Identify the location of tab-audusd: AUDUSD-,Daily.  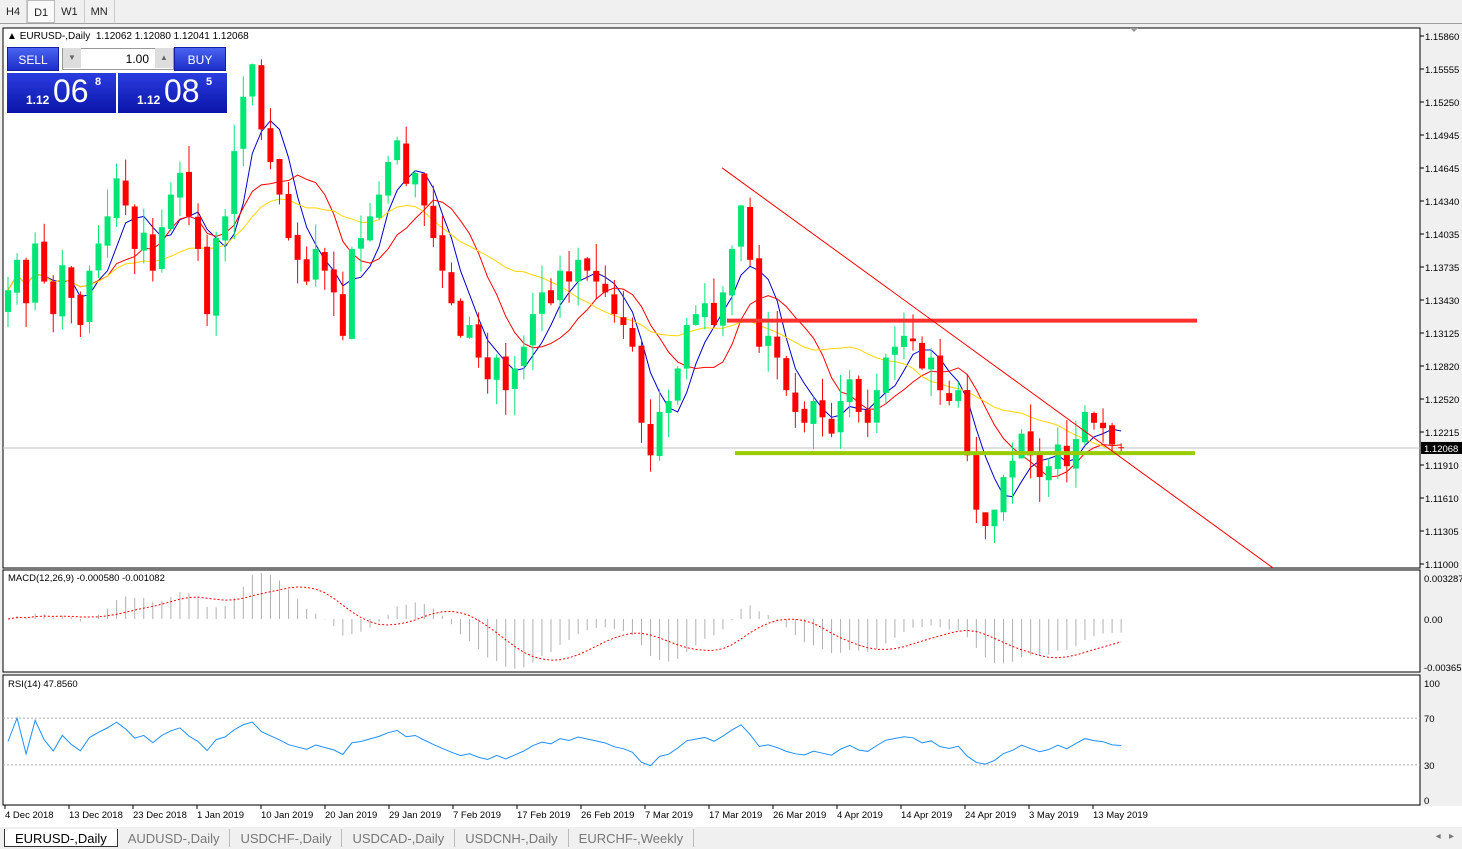
(174, 838).